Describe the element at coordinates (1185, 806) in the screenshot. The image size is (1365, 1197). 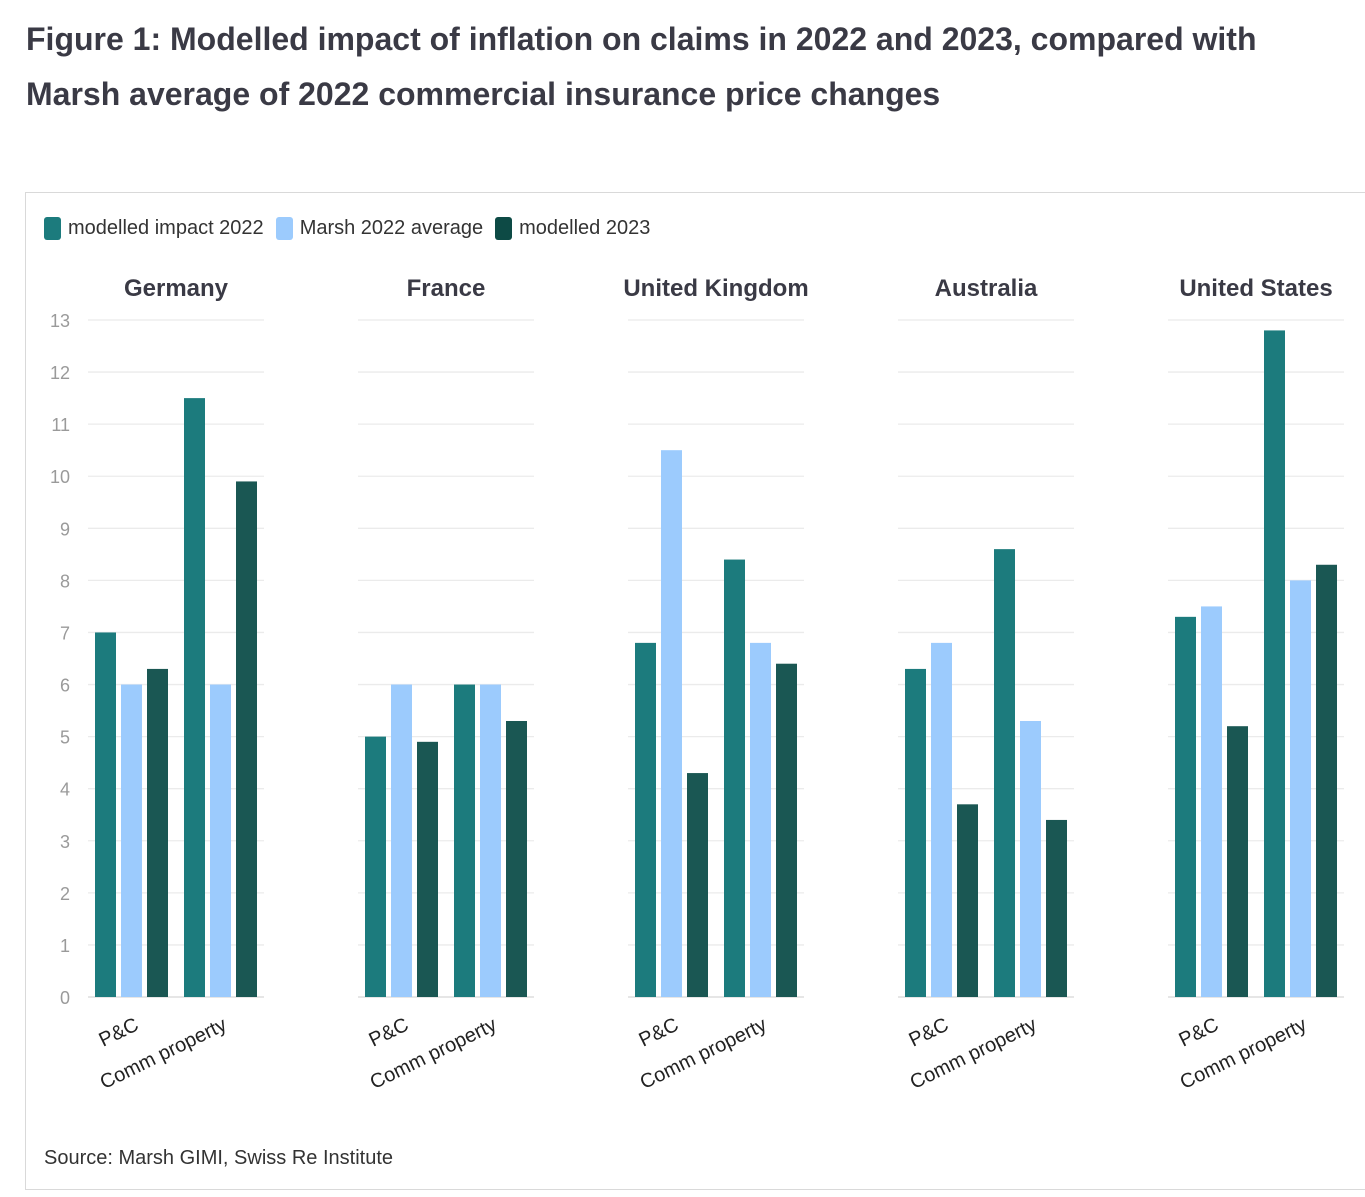
I see `bar-united-states-pandc-modelled-impact-2022` at that location.